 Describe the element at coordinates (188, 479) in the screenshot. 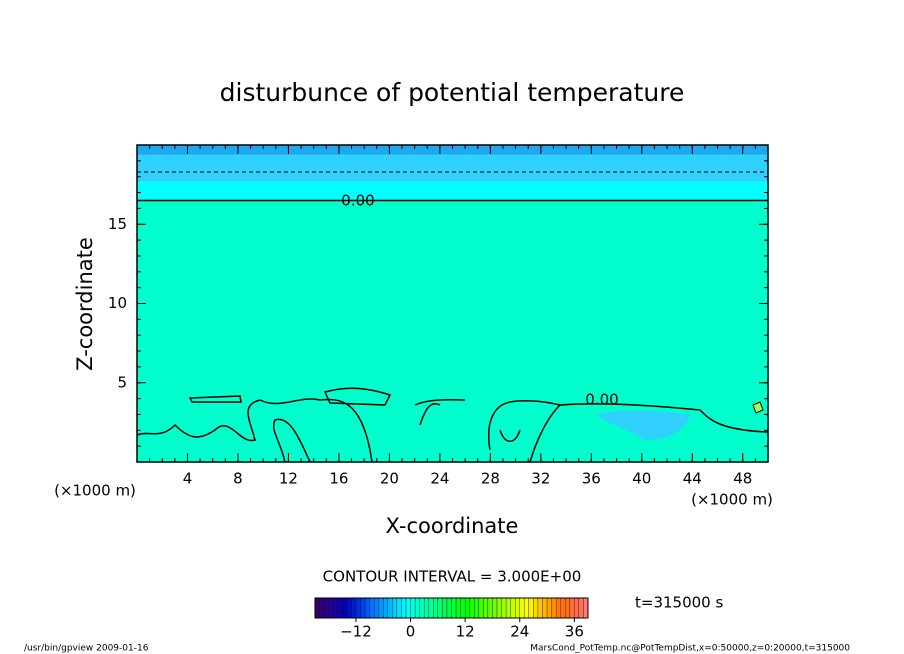

I see `x-tick-label: 4` at that location.